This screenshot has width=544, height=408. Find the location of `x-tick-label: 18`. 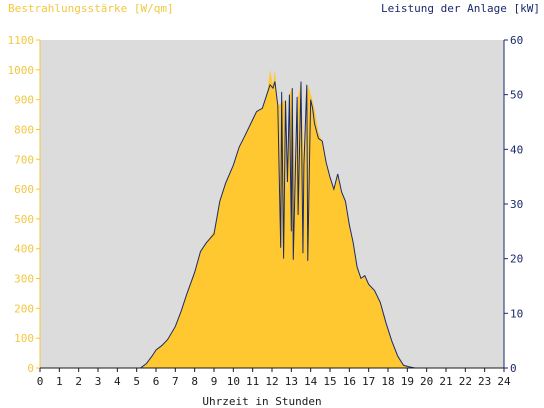

x-tick-label: 18 is located at coordinates (387, 381).